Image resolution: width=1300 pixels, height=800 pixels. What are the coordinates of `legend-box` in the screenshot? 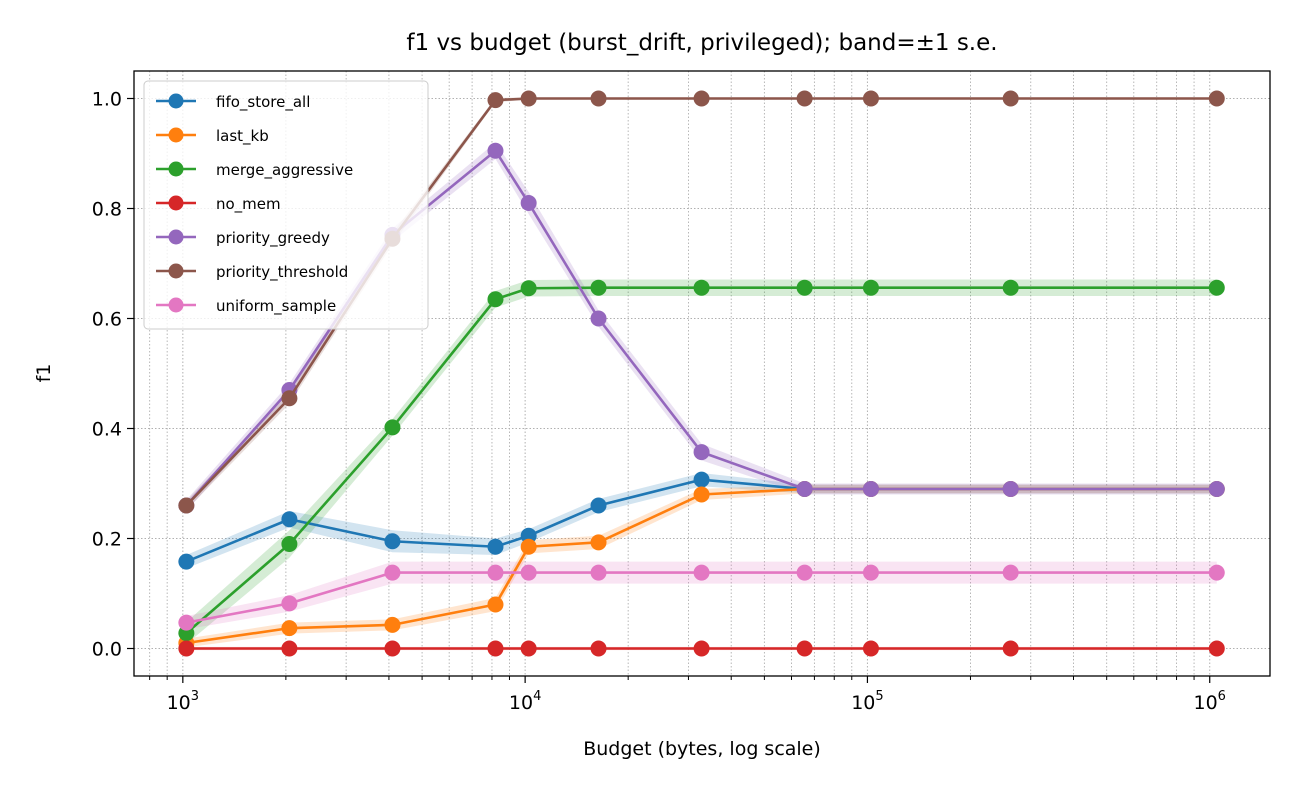 It's located at (286, 205).